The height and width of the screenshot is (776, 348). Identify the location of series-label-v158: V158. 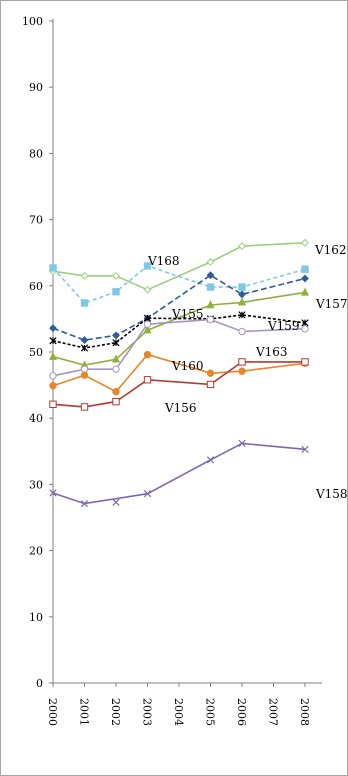
(331, 494).